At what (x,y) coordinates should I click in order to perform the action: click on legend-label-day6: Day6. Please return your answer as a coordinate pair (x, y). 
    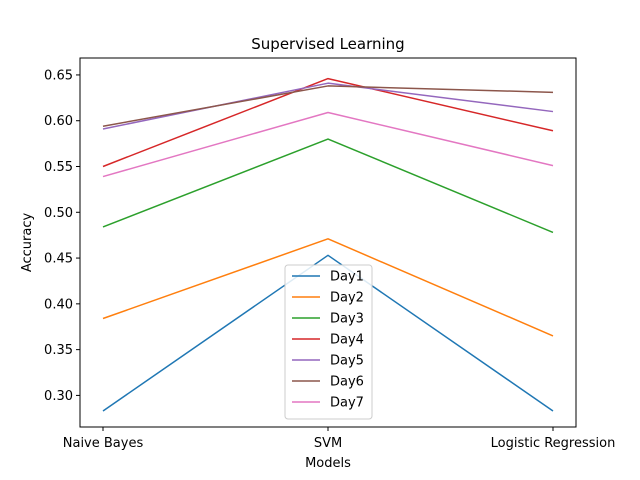
    Looking at the image, I should click on (347, 382).